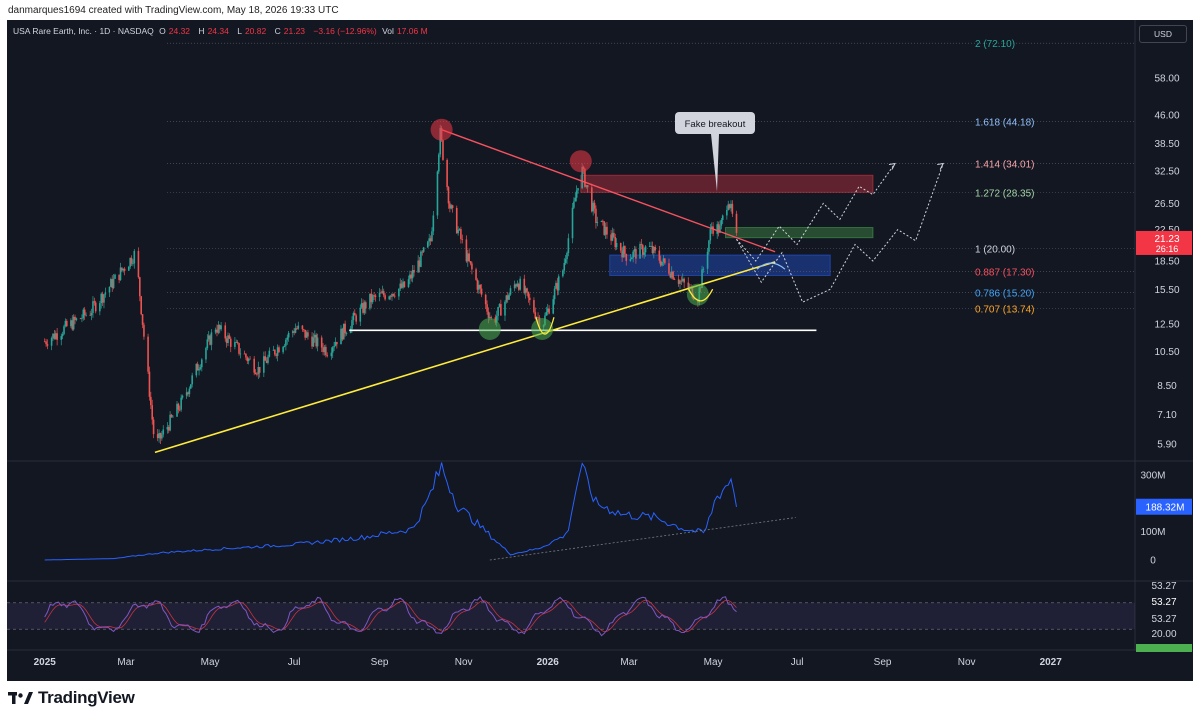  Describe the element at coordinates (1005, 273) in the screenshot. I see `fib-label-5: 0.887 (17.30)` at that location.